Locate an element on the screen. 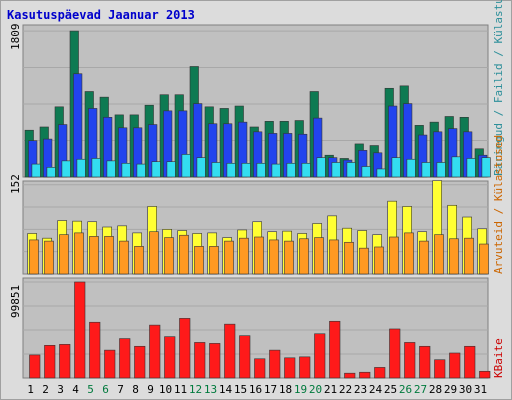 This screenshot has width=512, height=400. bar-päringud-day-4 is located at coordinates (81, 168).